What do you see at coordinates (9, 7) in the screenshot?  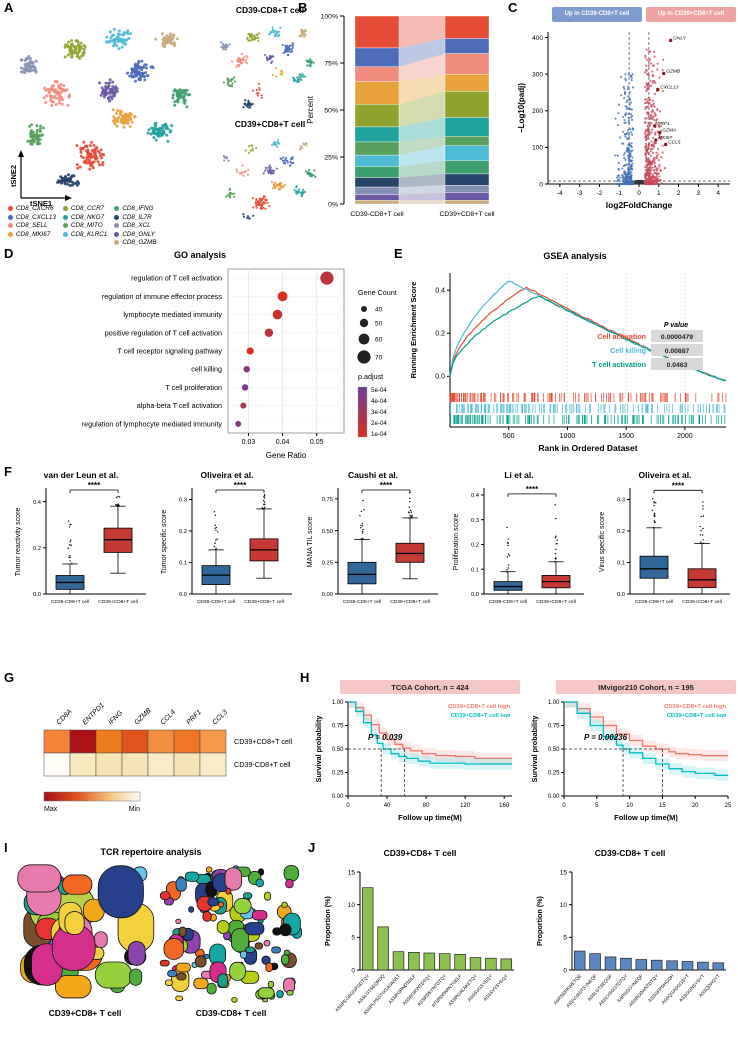 I see `panel-label-a: A` at bounding box center [9, 7].